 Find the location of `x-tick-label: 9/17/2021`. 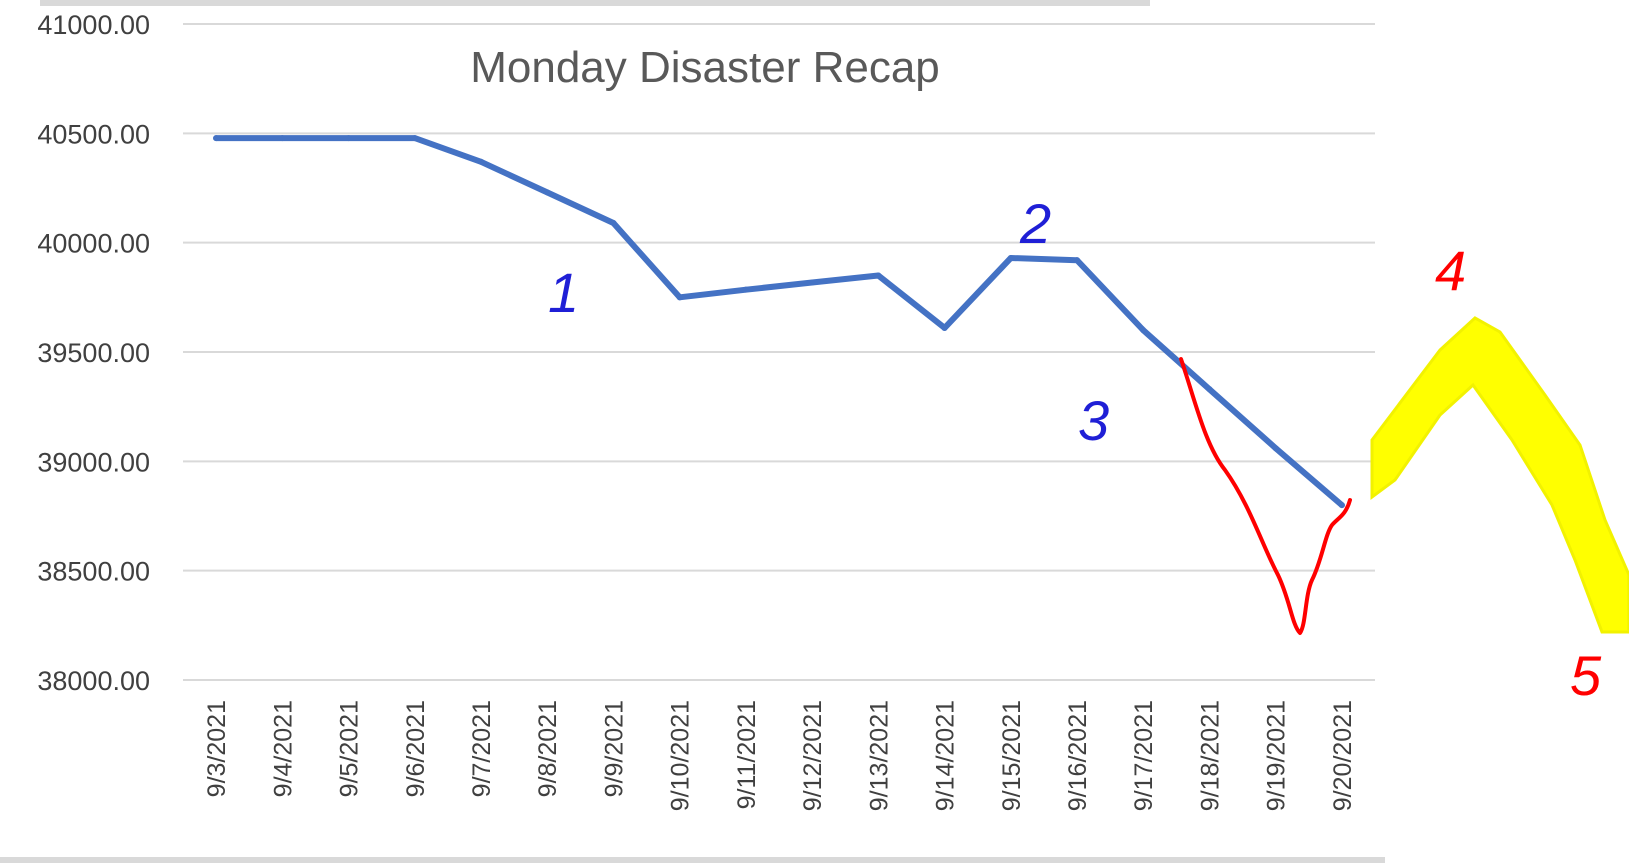

x-tick-label: 9/17/2021 is located at coordinates (1144, 755).